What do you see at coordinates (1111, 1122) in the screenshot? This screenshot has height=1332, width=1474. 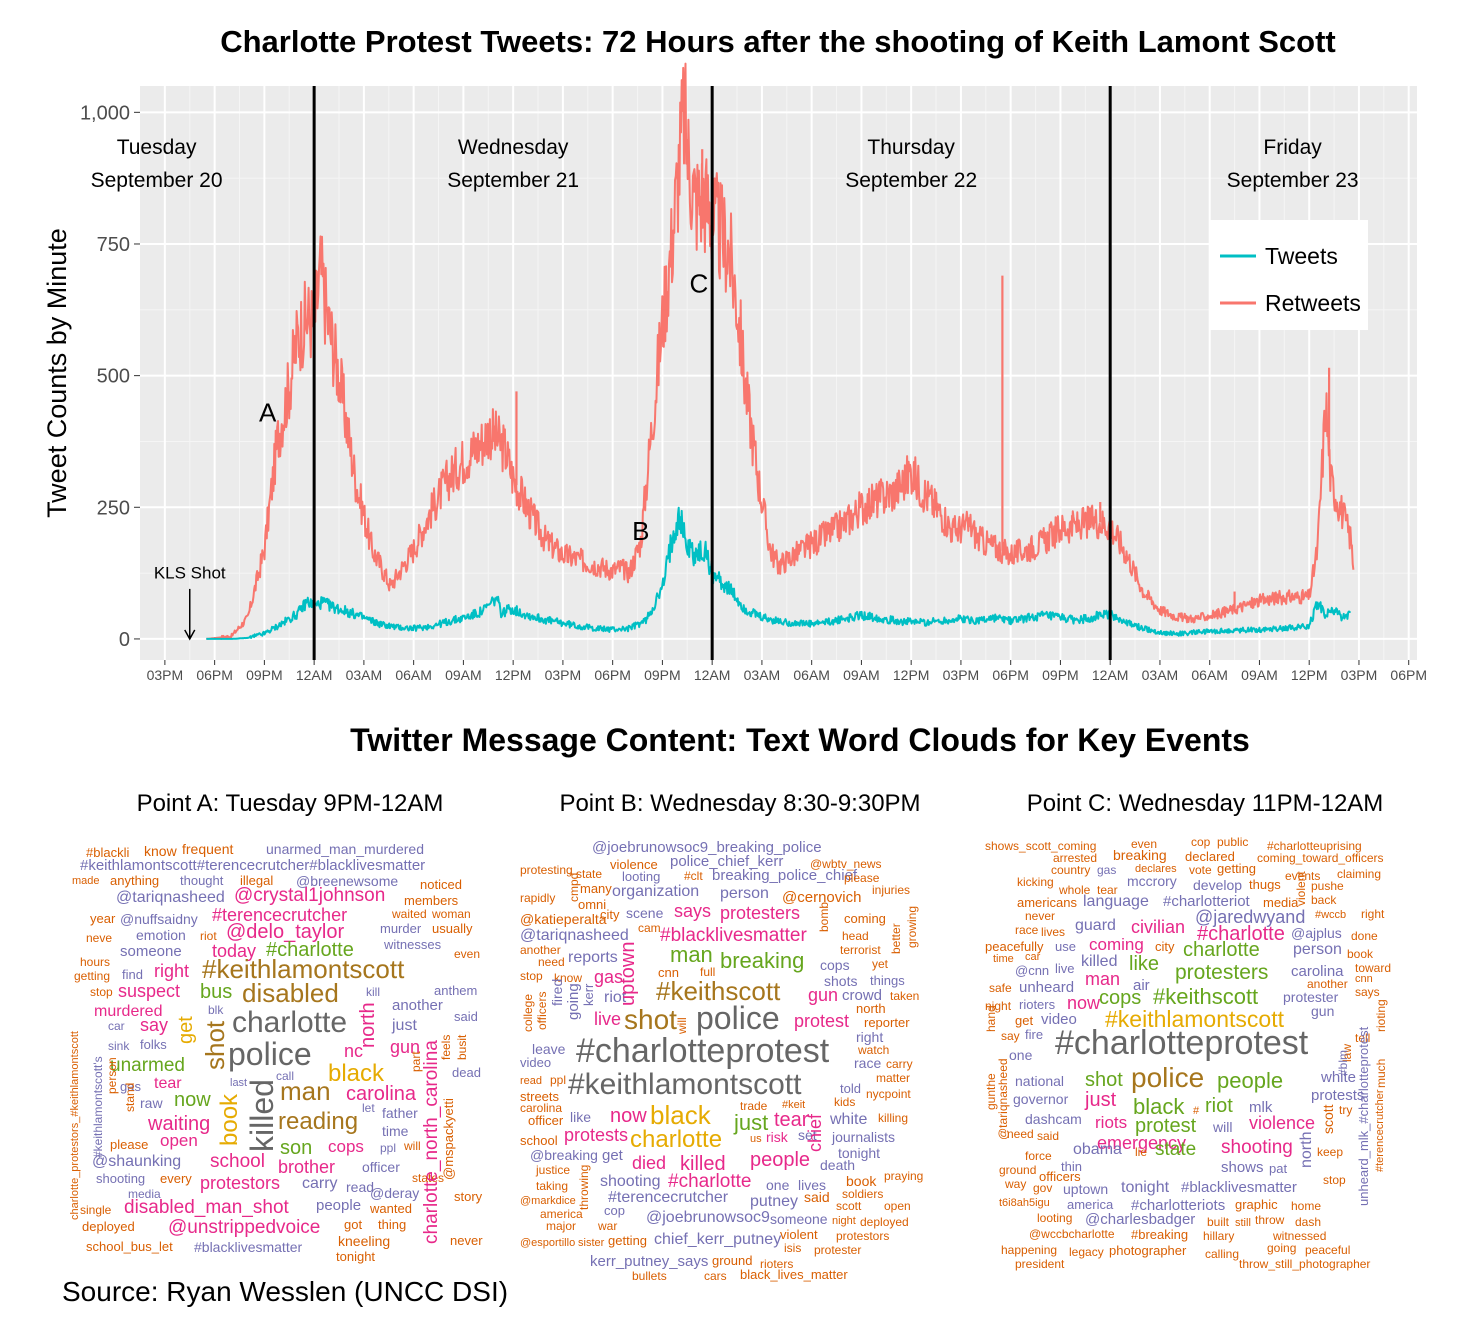 I see `cloud-word: riots` at bounding box center [1111, 1122].